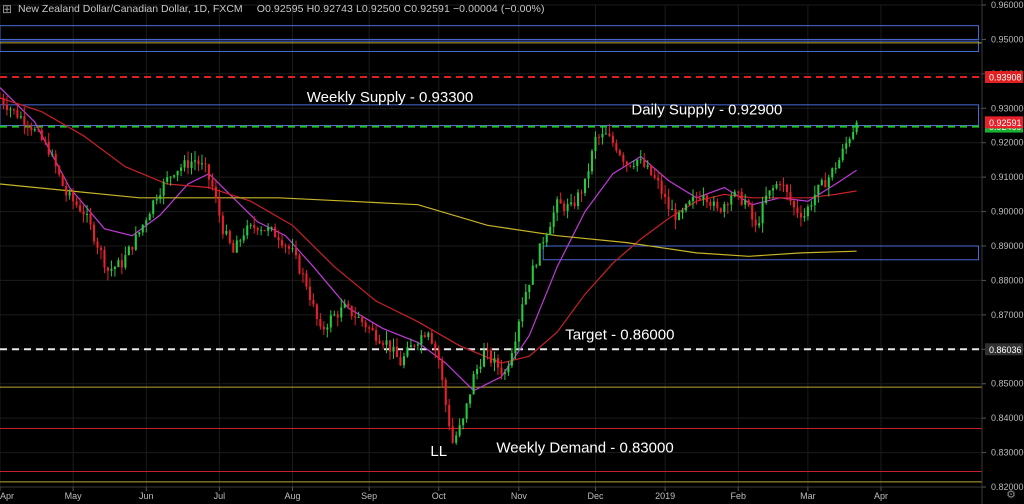 The image size is (1024, 504). I want to click on gear-icon: ⚙, so click(1011, 495).